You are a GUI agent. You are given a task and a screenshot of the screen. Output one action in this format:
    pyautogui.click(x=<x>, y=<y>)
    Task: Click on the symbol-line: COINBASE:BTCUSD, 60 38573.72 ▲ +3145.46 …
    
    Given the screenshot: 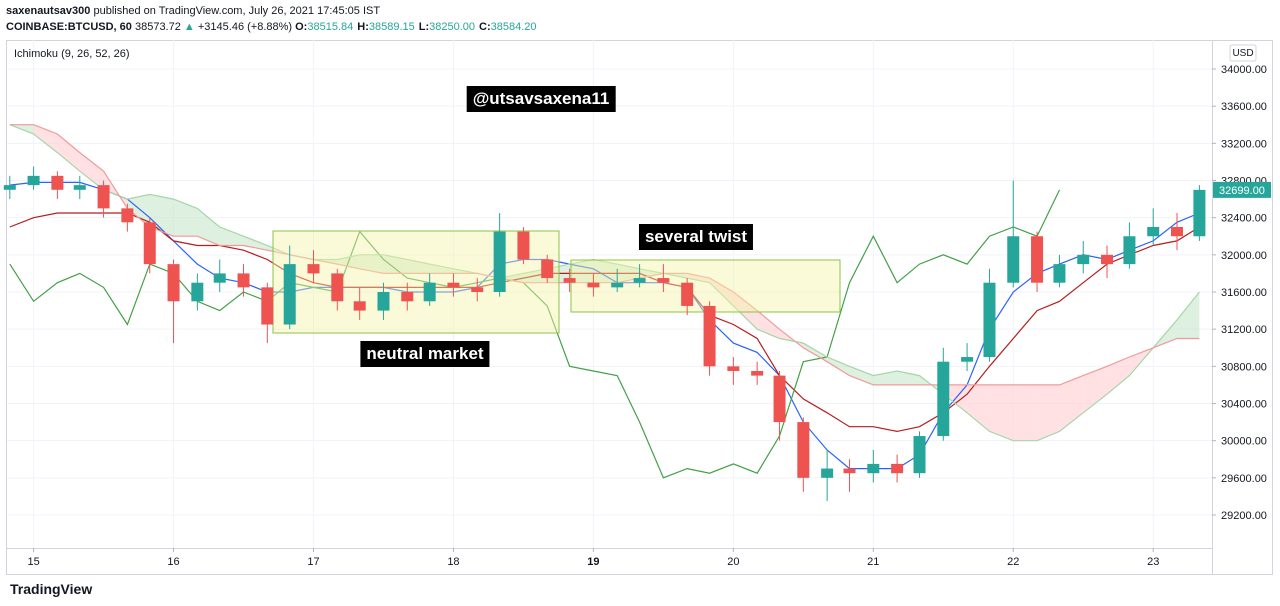 What is the action you would take?
    pyautogui.click(x=273, y=27)
    